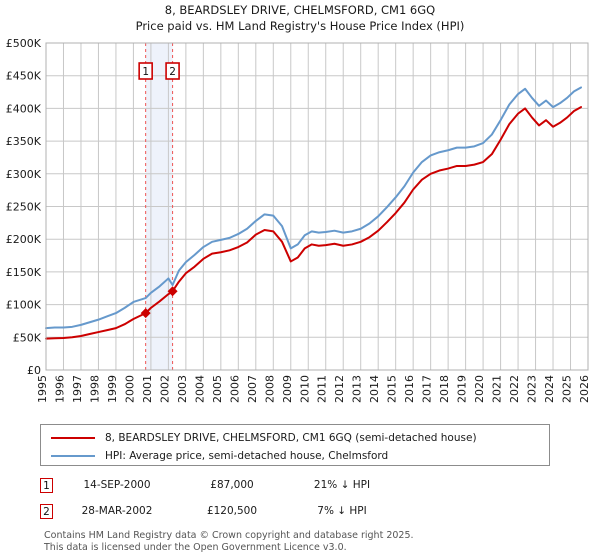 This screenshot has width=600, height=560. Describe the element at coordinates (479, 389) in the screenshot. I see `svg-text: 2020` at that location.